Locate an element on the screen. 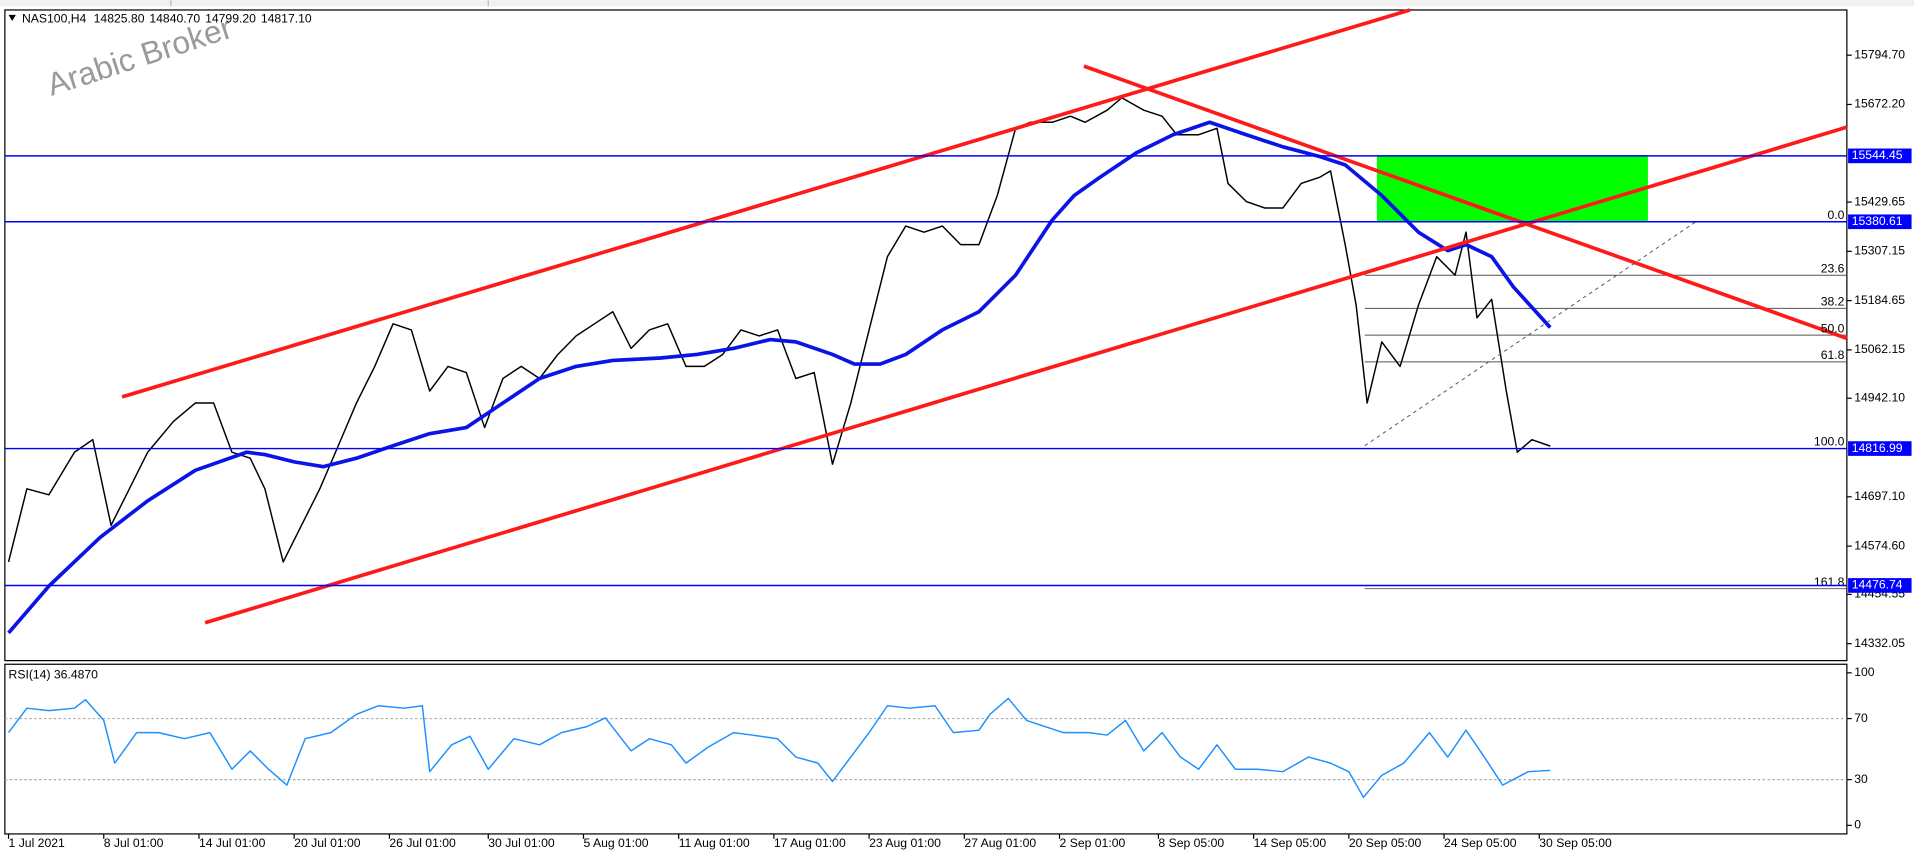  ohlc-close: 14817.10 is located at coordinates (286, 19).